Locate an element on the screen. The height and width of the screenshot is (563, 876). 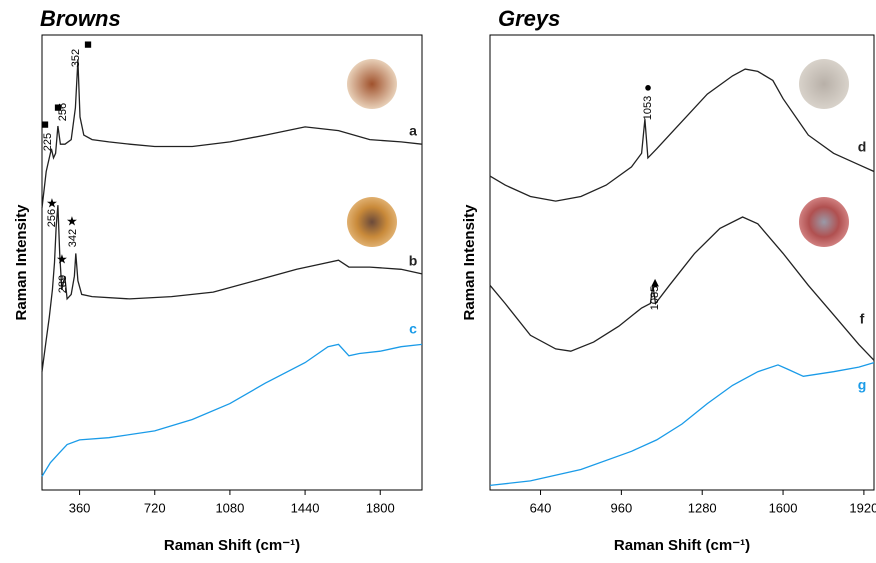
x-tick-label: 1600 is located at coordinates (783, 507).